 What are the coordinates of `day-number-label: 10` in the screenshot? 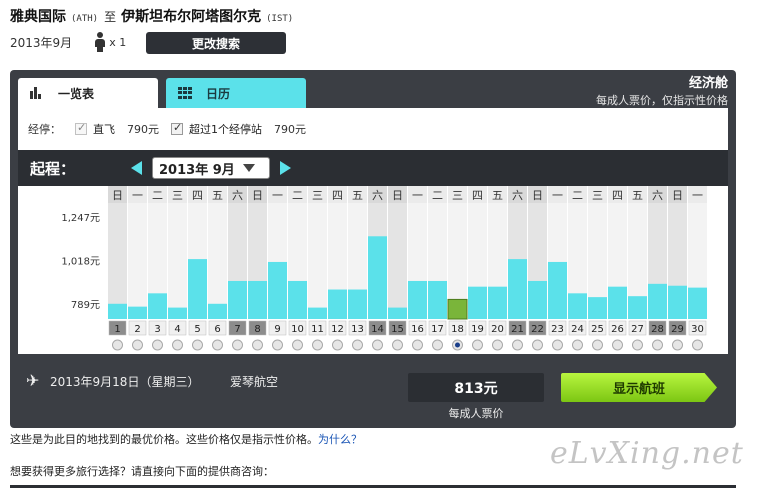 It's located at (297, 329).